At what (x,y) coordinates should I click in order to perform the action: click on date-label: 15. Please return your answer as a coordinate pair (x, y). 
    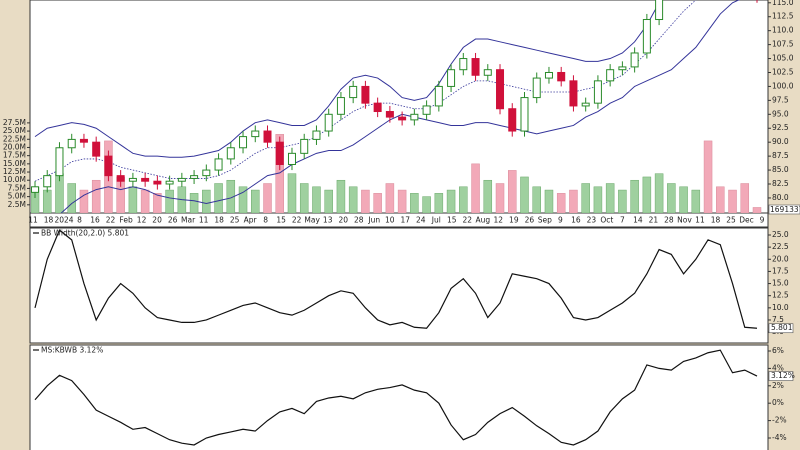
    Looking at the image, I should click on (281, 220).